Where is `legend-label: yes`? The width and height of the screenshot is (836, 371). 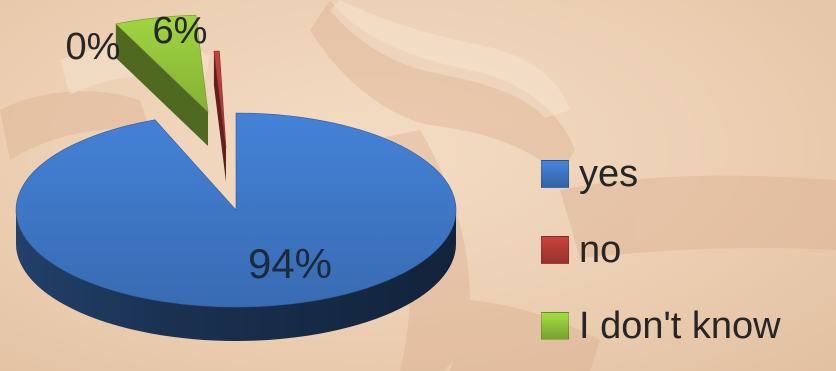 legend-label: yes is located at coordinates (609, 174).